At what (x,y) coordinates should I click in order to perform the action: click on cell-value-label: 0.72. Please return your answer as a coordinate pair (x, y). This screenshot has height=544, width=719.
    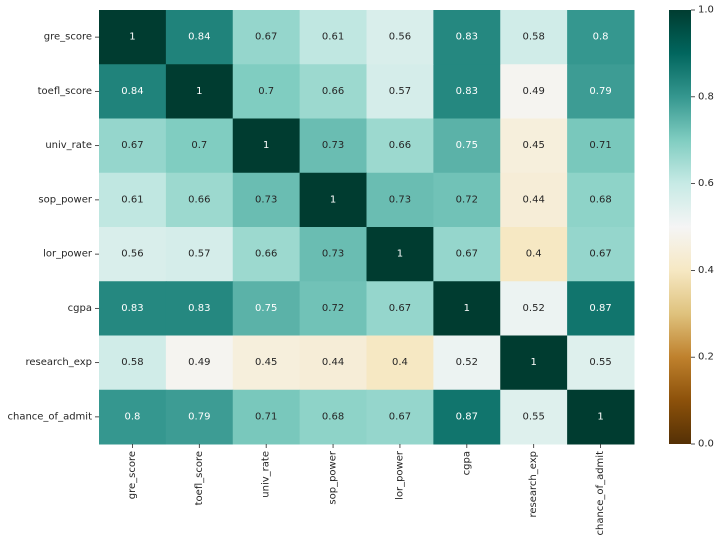
    Looking at the image, I should click on (333, 308).